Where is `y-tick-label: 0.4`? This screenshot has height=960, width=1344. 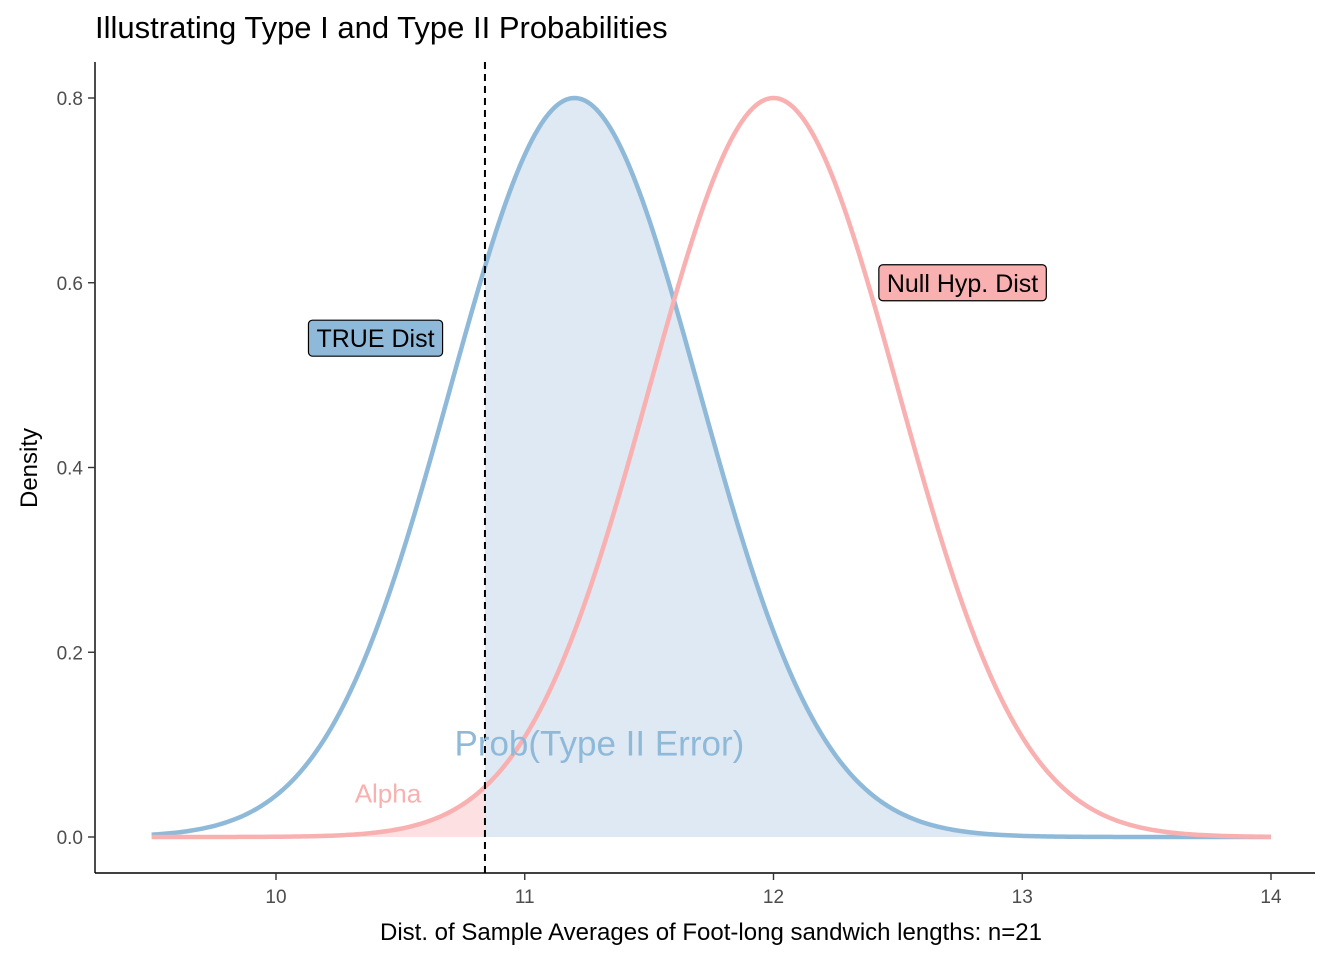
y-tick-label: 0.4 is located at coordinates (70, 469).